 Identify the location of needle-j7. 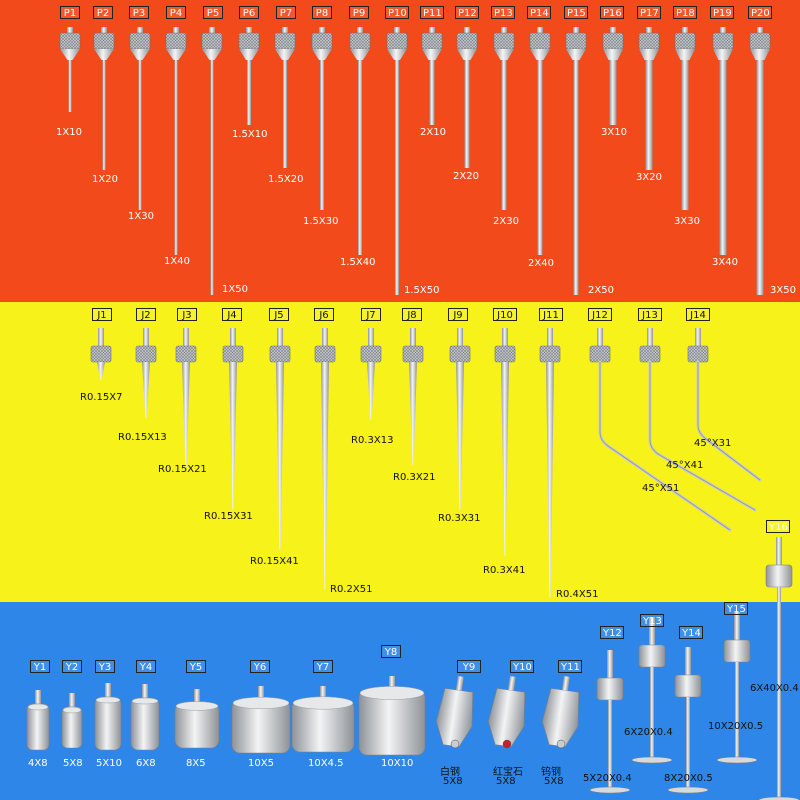
(371, 391).